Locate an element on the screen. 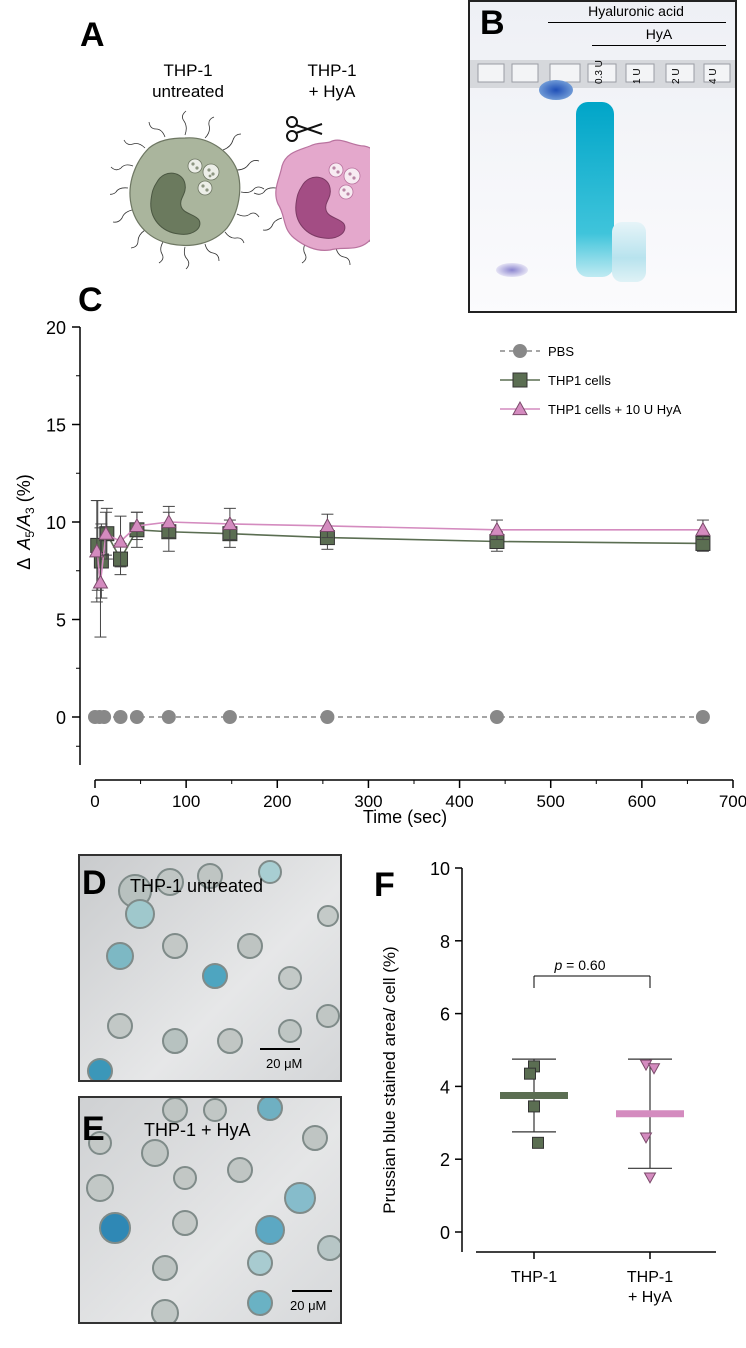  treated-title: THP-1 + HyA is located at coordinates (332, 81).